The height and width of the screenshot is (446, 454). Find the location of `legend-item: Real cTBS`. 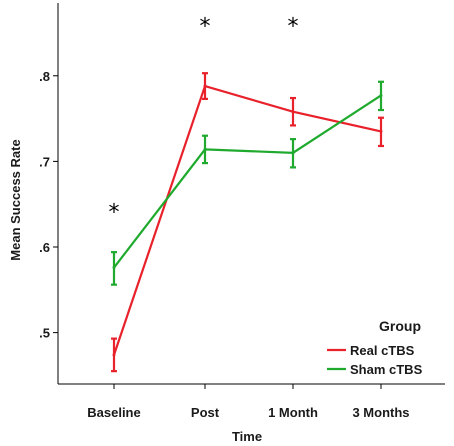

legend-item: Real cTBS is located at coordinates (371, 350).